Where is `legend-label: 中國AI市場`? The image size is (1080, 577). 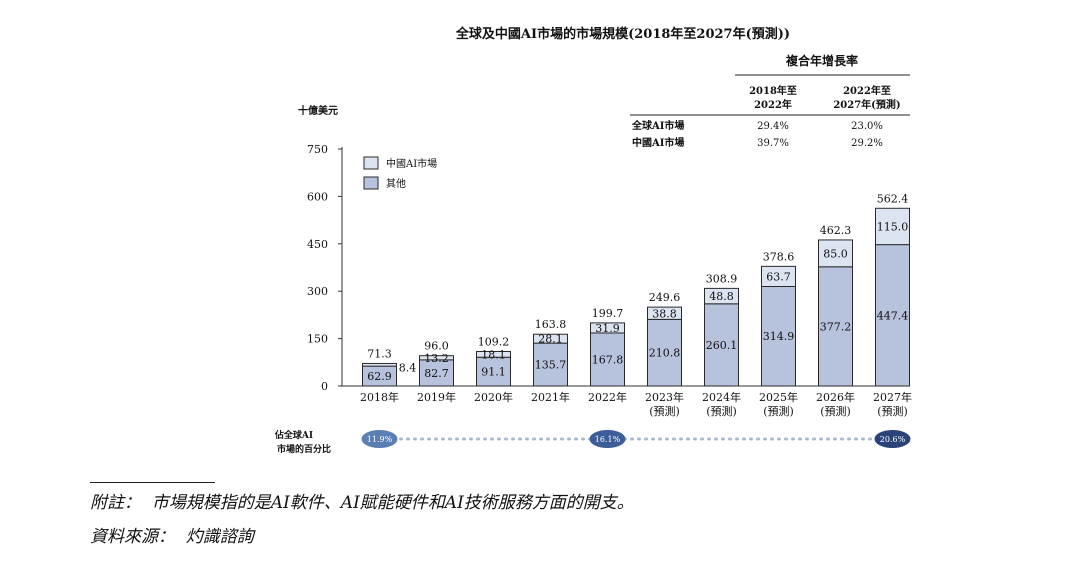 legend-label: 中國AI市場 is located at coordinates (411, 163).